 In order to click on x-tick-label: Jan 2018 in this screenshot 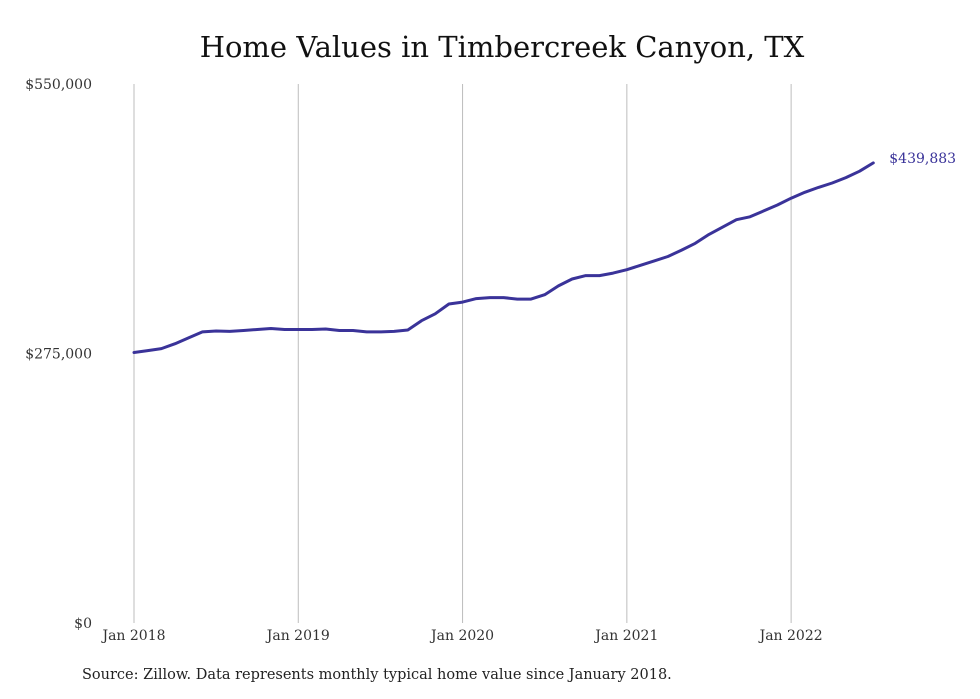, I will do `click(132, 636)`.